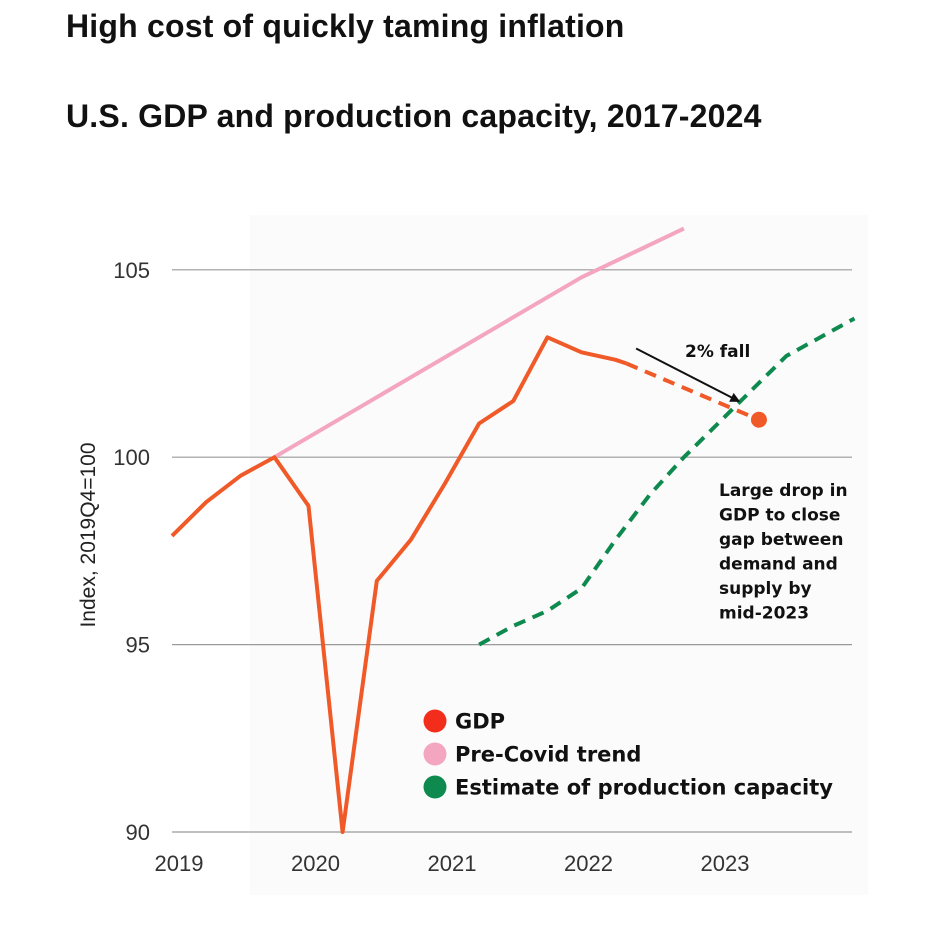 This screenshot has width=934, height=926. Describe the element at coordinates (131, 457) in the screenshot. I see `y-tick-100: 100` at that location.